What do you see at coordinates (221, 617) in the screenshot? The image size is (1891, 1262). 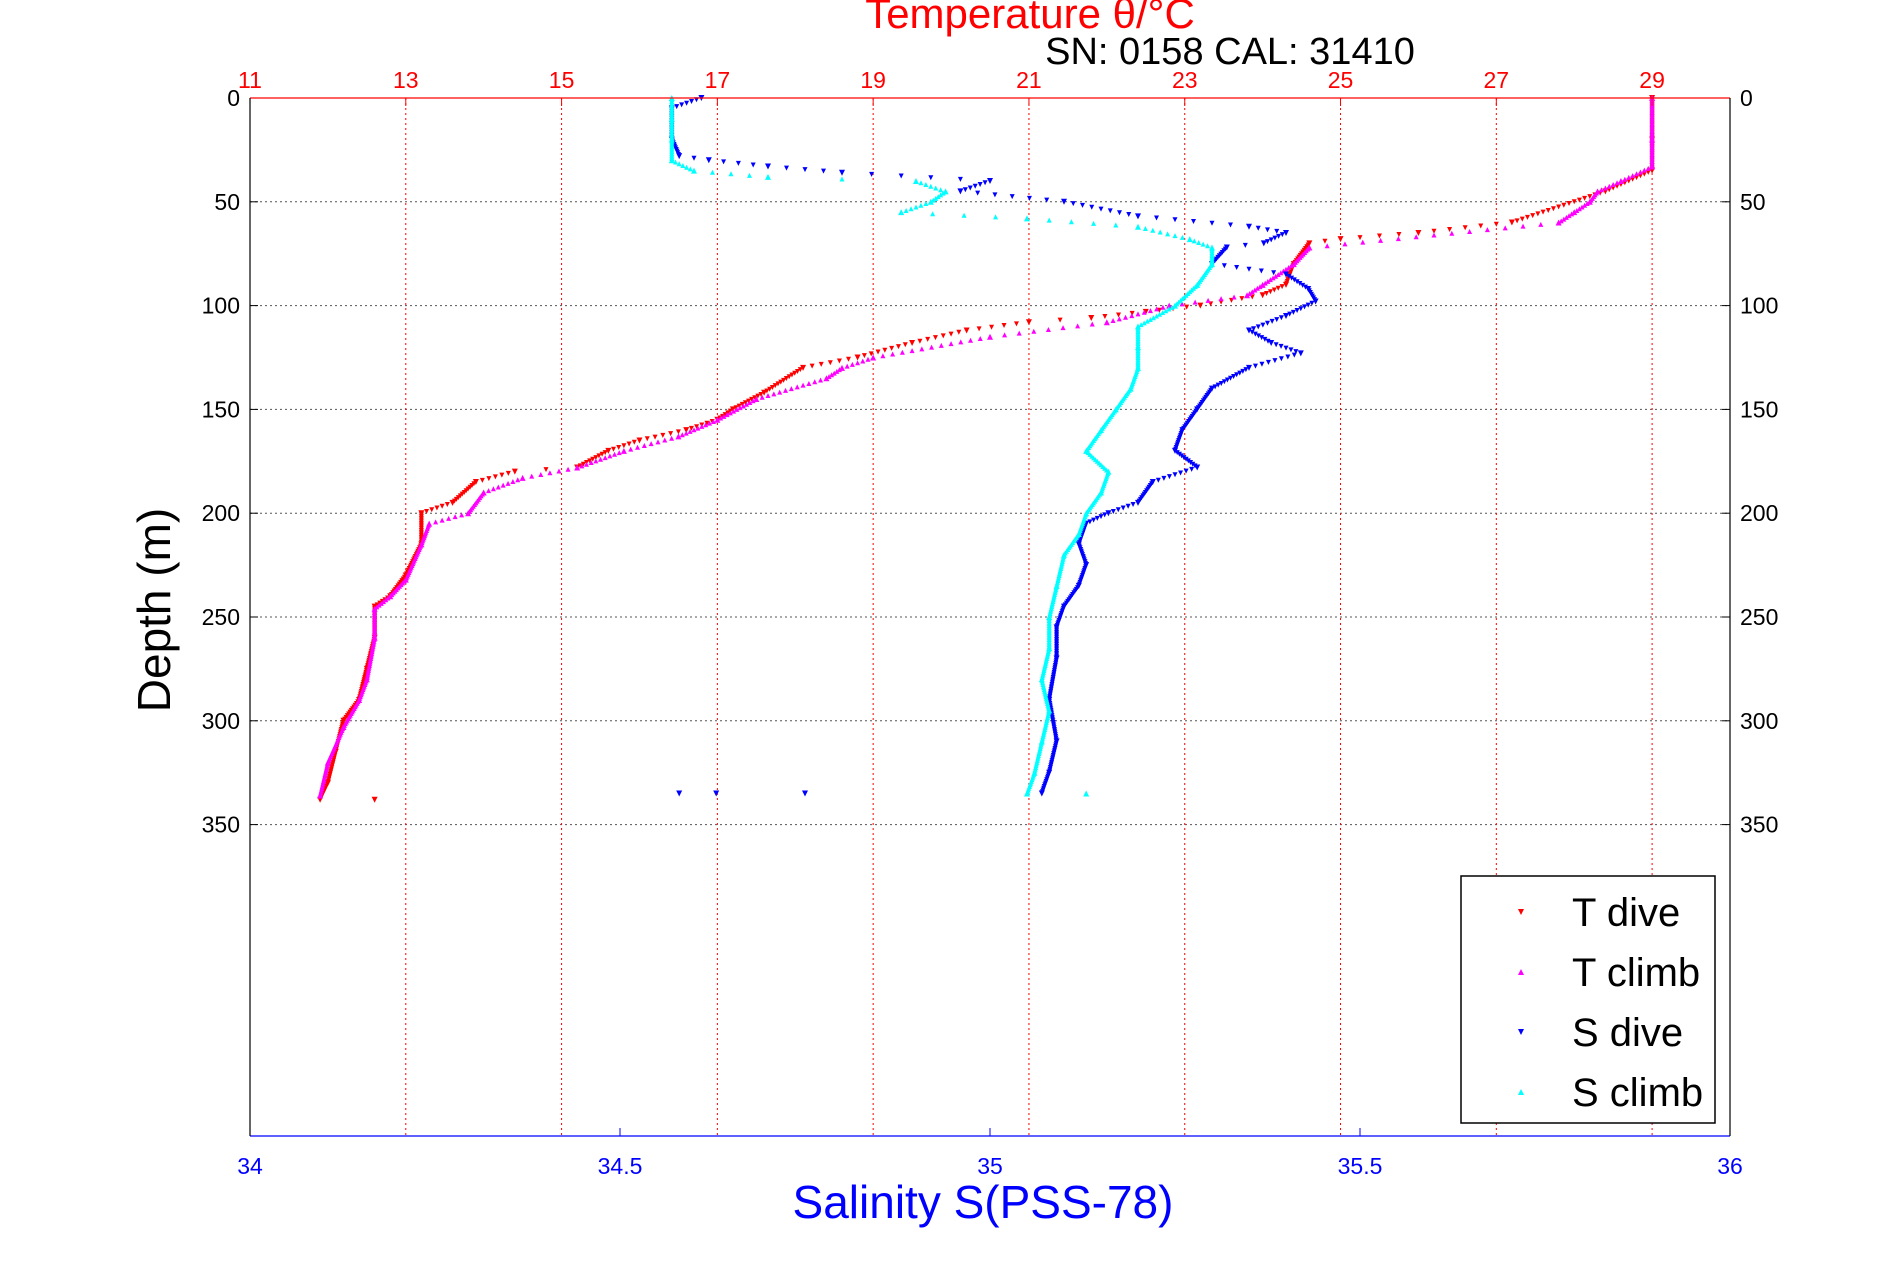 I see `depth-tick-label-left: 250` at bounding box center [221, 617].